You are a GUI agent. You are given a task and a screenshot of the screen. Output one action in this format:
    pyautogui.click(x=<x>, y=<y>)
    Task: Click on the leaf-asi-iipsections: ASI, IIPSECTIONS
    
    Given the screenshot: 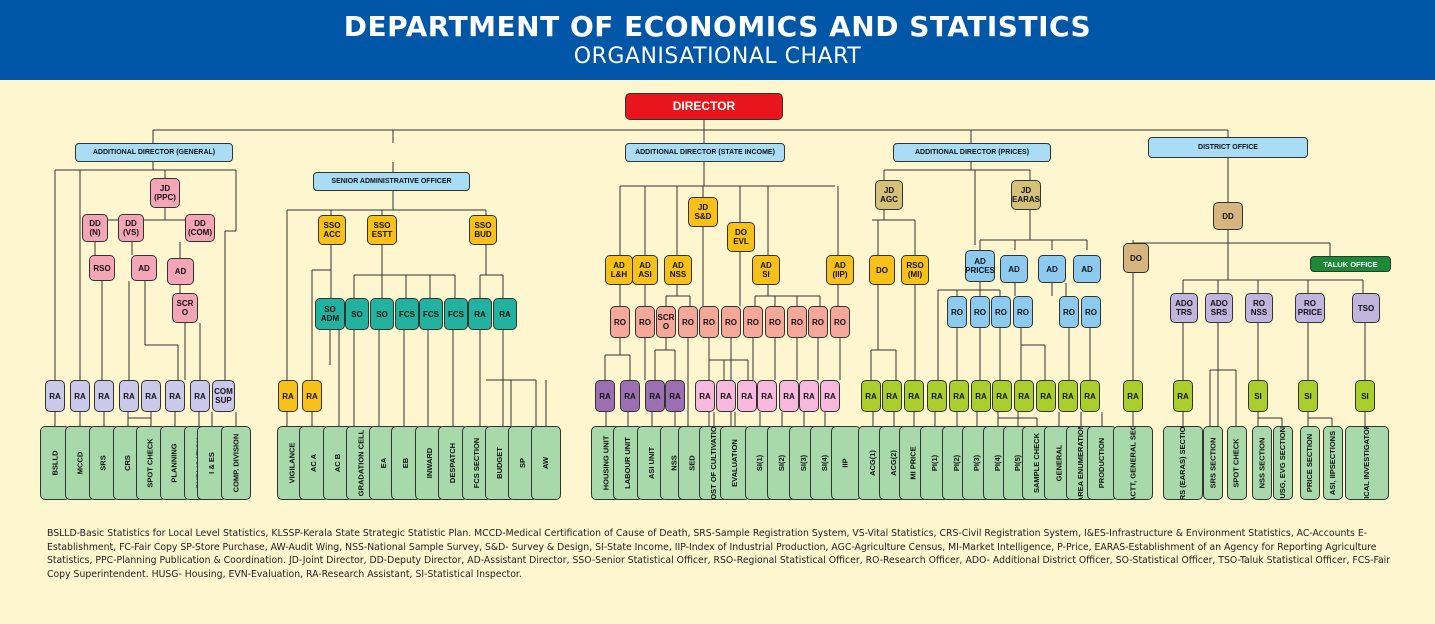 What is the action you would take?
    pyautogui.click(x=1333, y=463)
    